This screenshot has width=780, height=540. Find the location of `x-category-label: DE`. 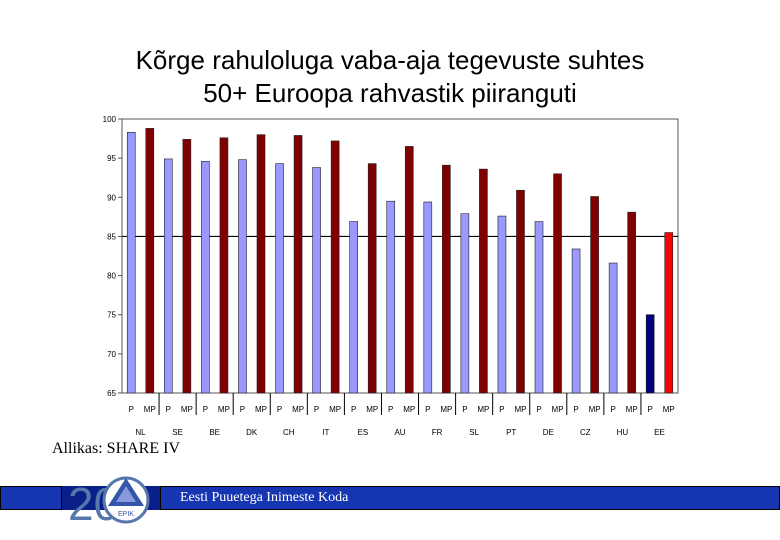

x-category-label: DE is located at coordinates (548, 432).